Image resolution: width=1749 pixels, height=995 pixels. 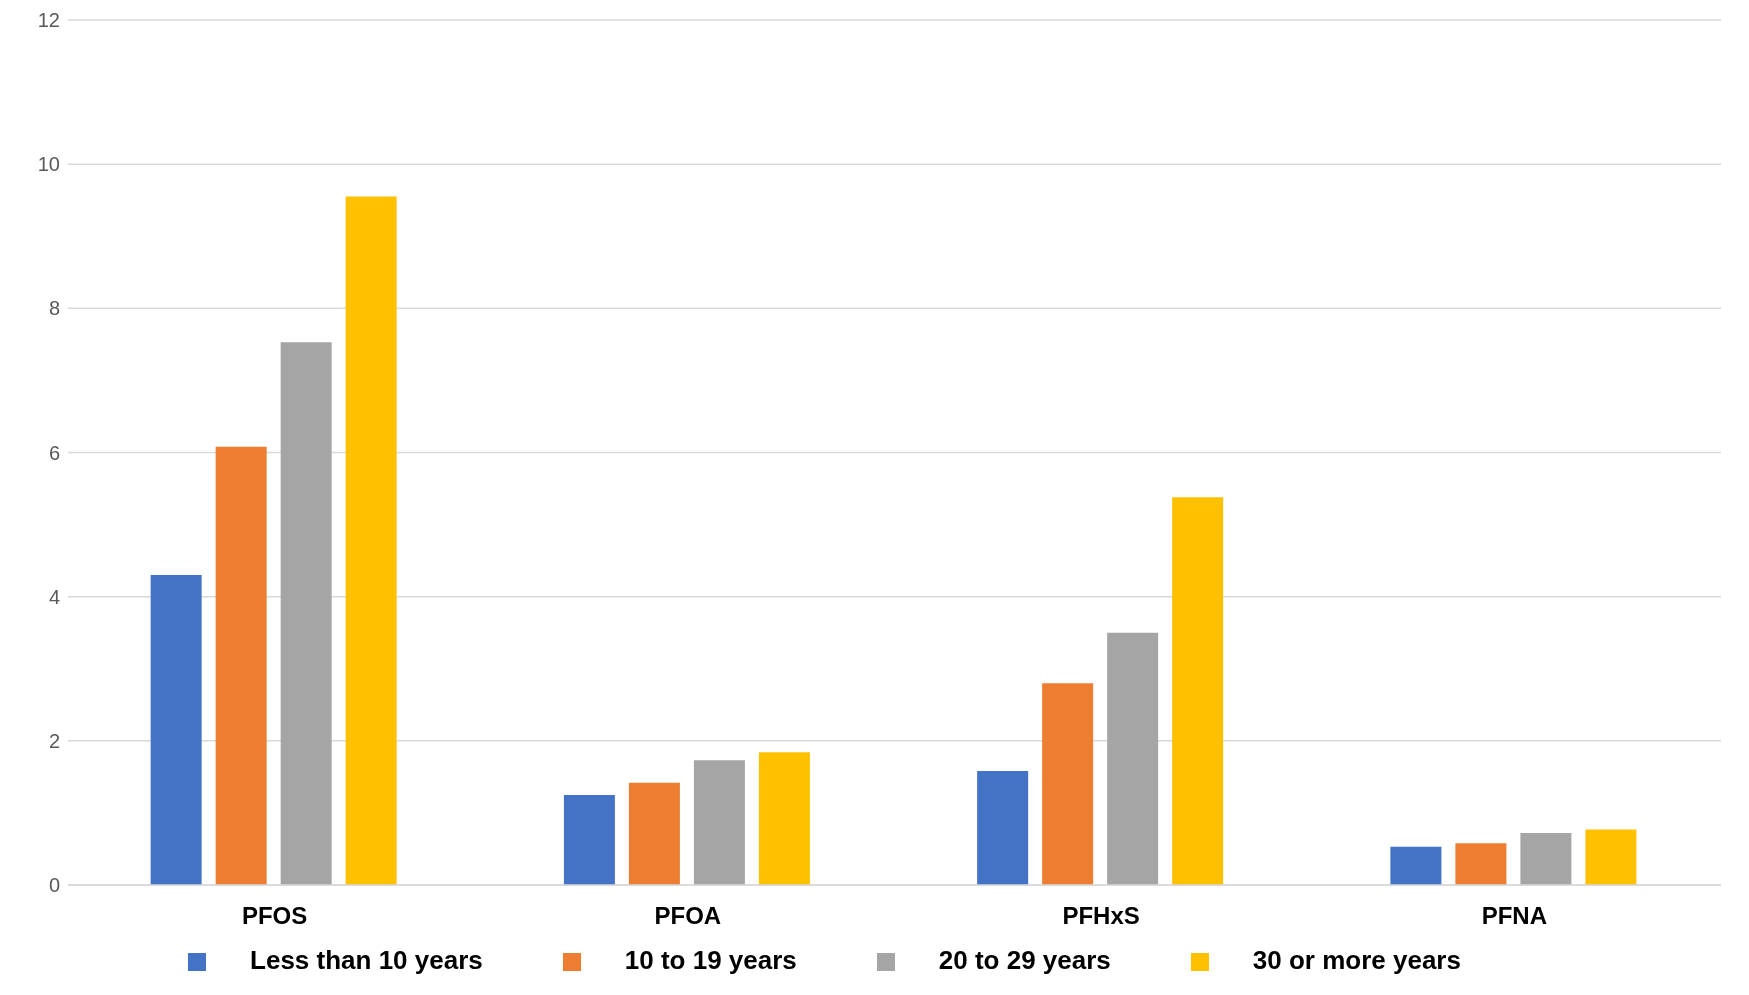 What do you see at coordinates (1514, 916) in the screenshot?
I see `x-tick-label: PFNA` at bounding box center [1514, 916].